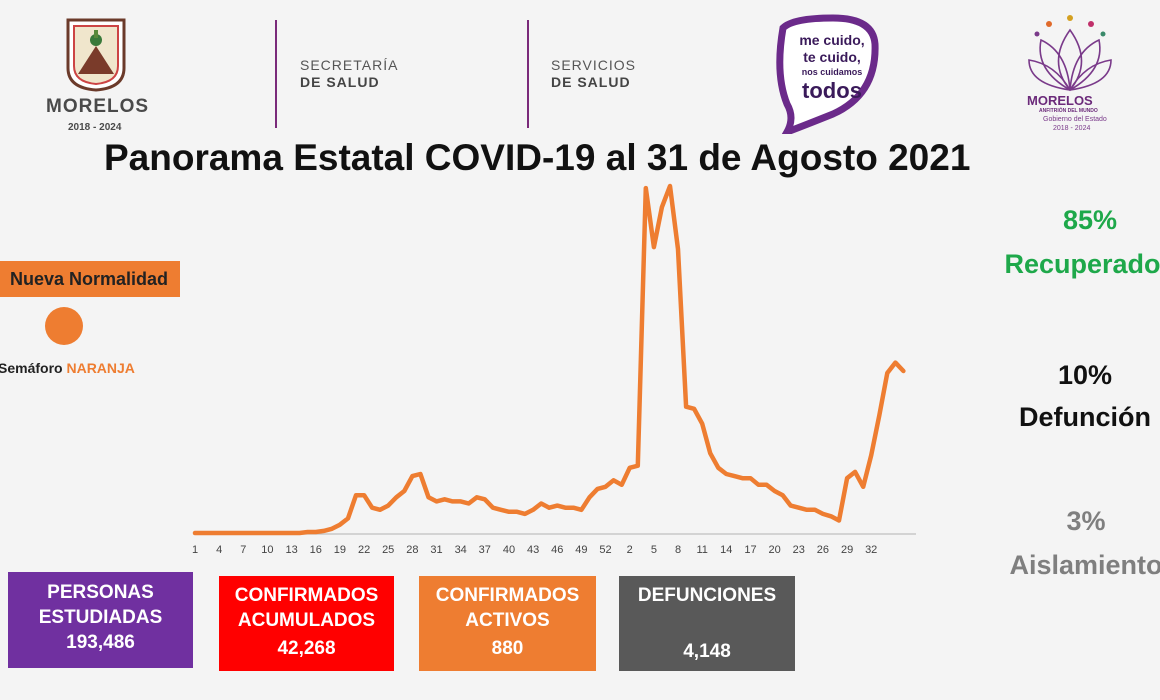 This screenshot has height=700, width=1160. What do you see at coordinates (98, 106) in the screenshot?
I see `logo-left-name: MORELOS` at bounding box center [98, 106].